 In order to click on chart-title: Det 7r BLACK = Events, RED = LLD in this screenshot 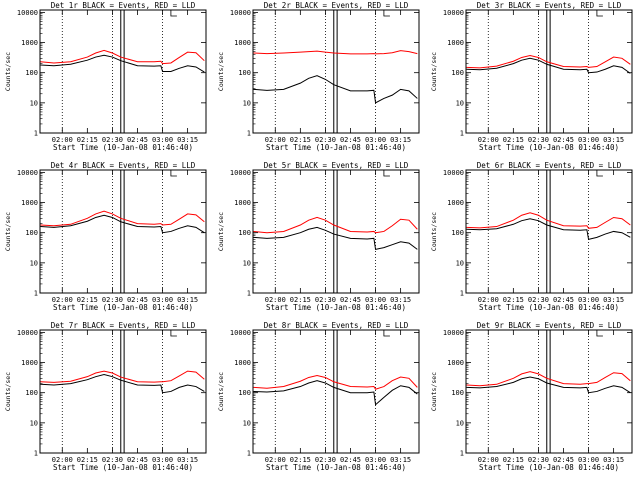, I will do `click(123, 325)`.